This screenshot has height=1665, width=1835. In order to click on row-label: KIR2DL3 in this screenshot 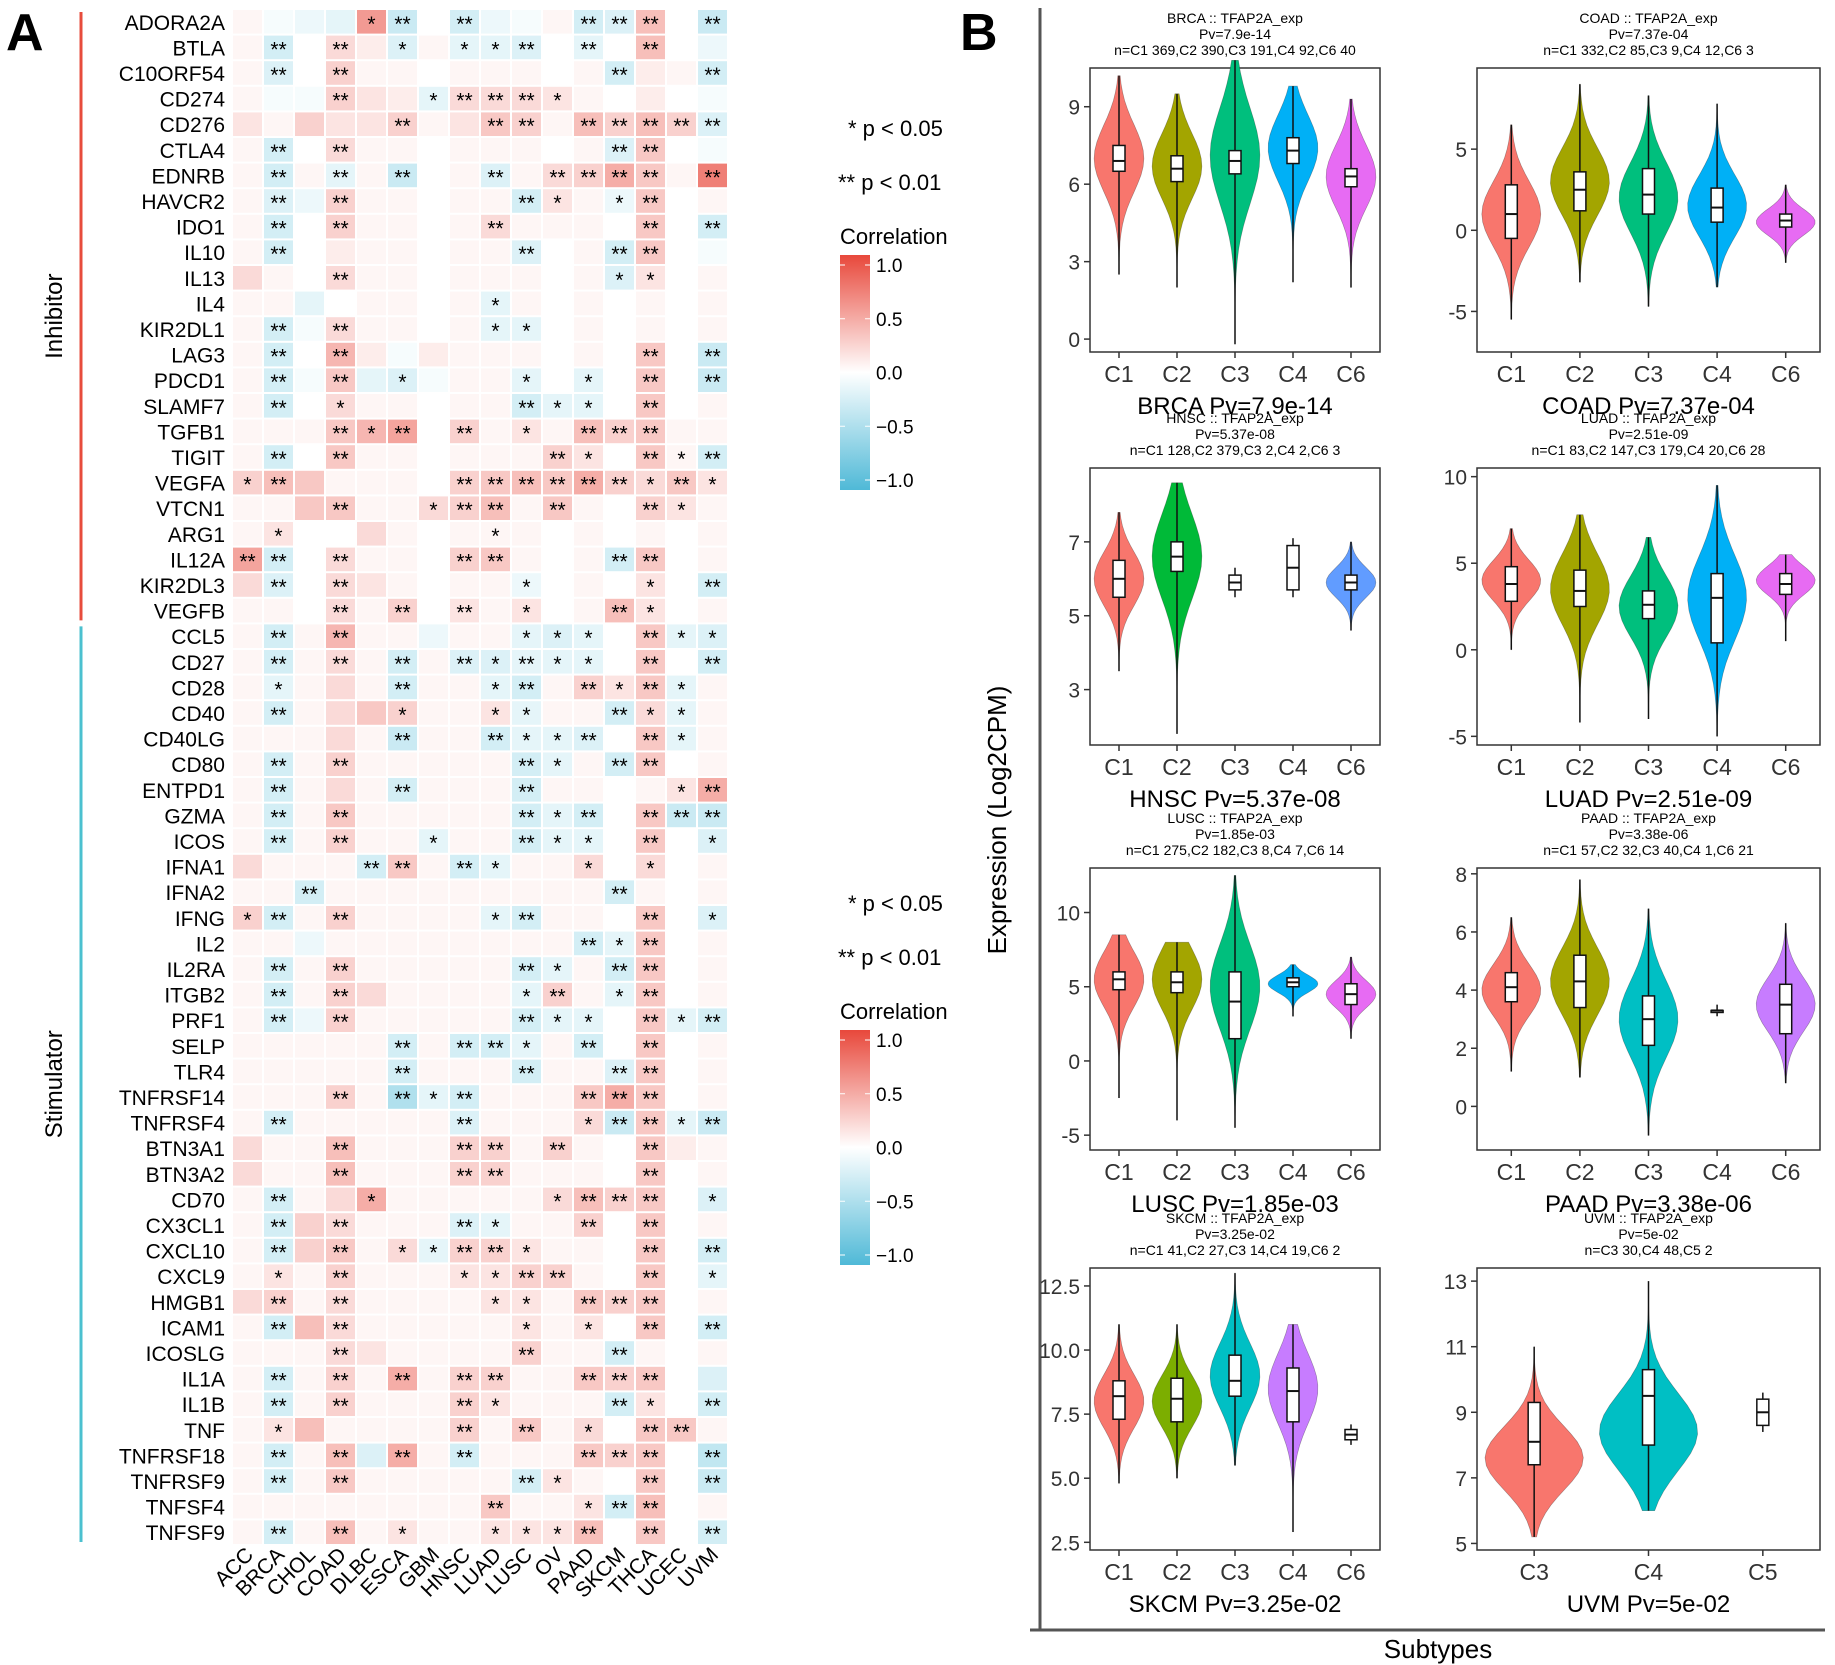, I will do `click(182, 586)`.